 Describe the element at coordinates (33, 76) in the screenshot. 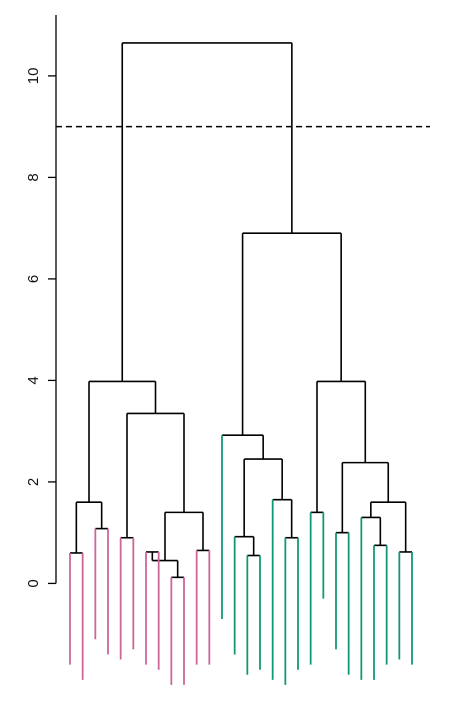

I see `y-tick-label: 10` at that location.